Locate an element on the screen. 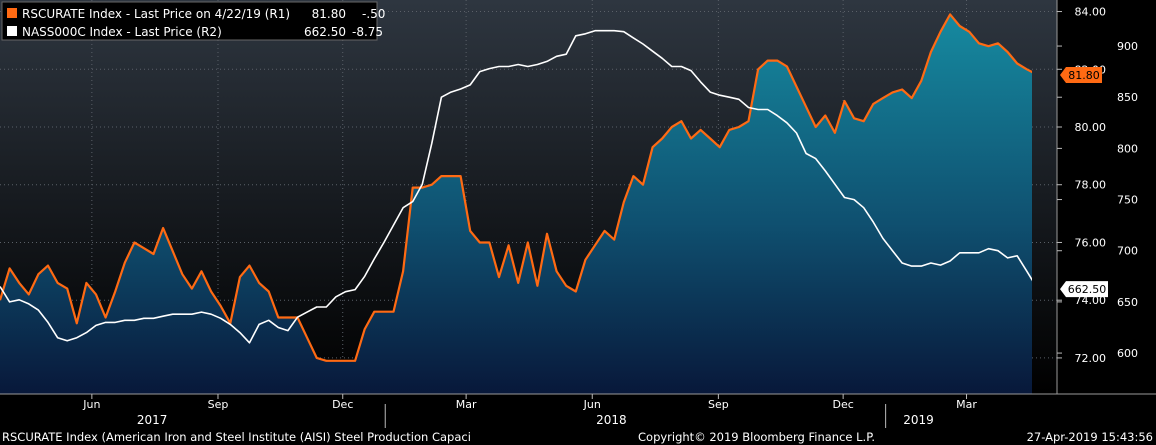 The height and width of the screenshot is (445, 1156). legend-value-rscurate: 81.80 is located at coordinates (329, 14).